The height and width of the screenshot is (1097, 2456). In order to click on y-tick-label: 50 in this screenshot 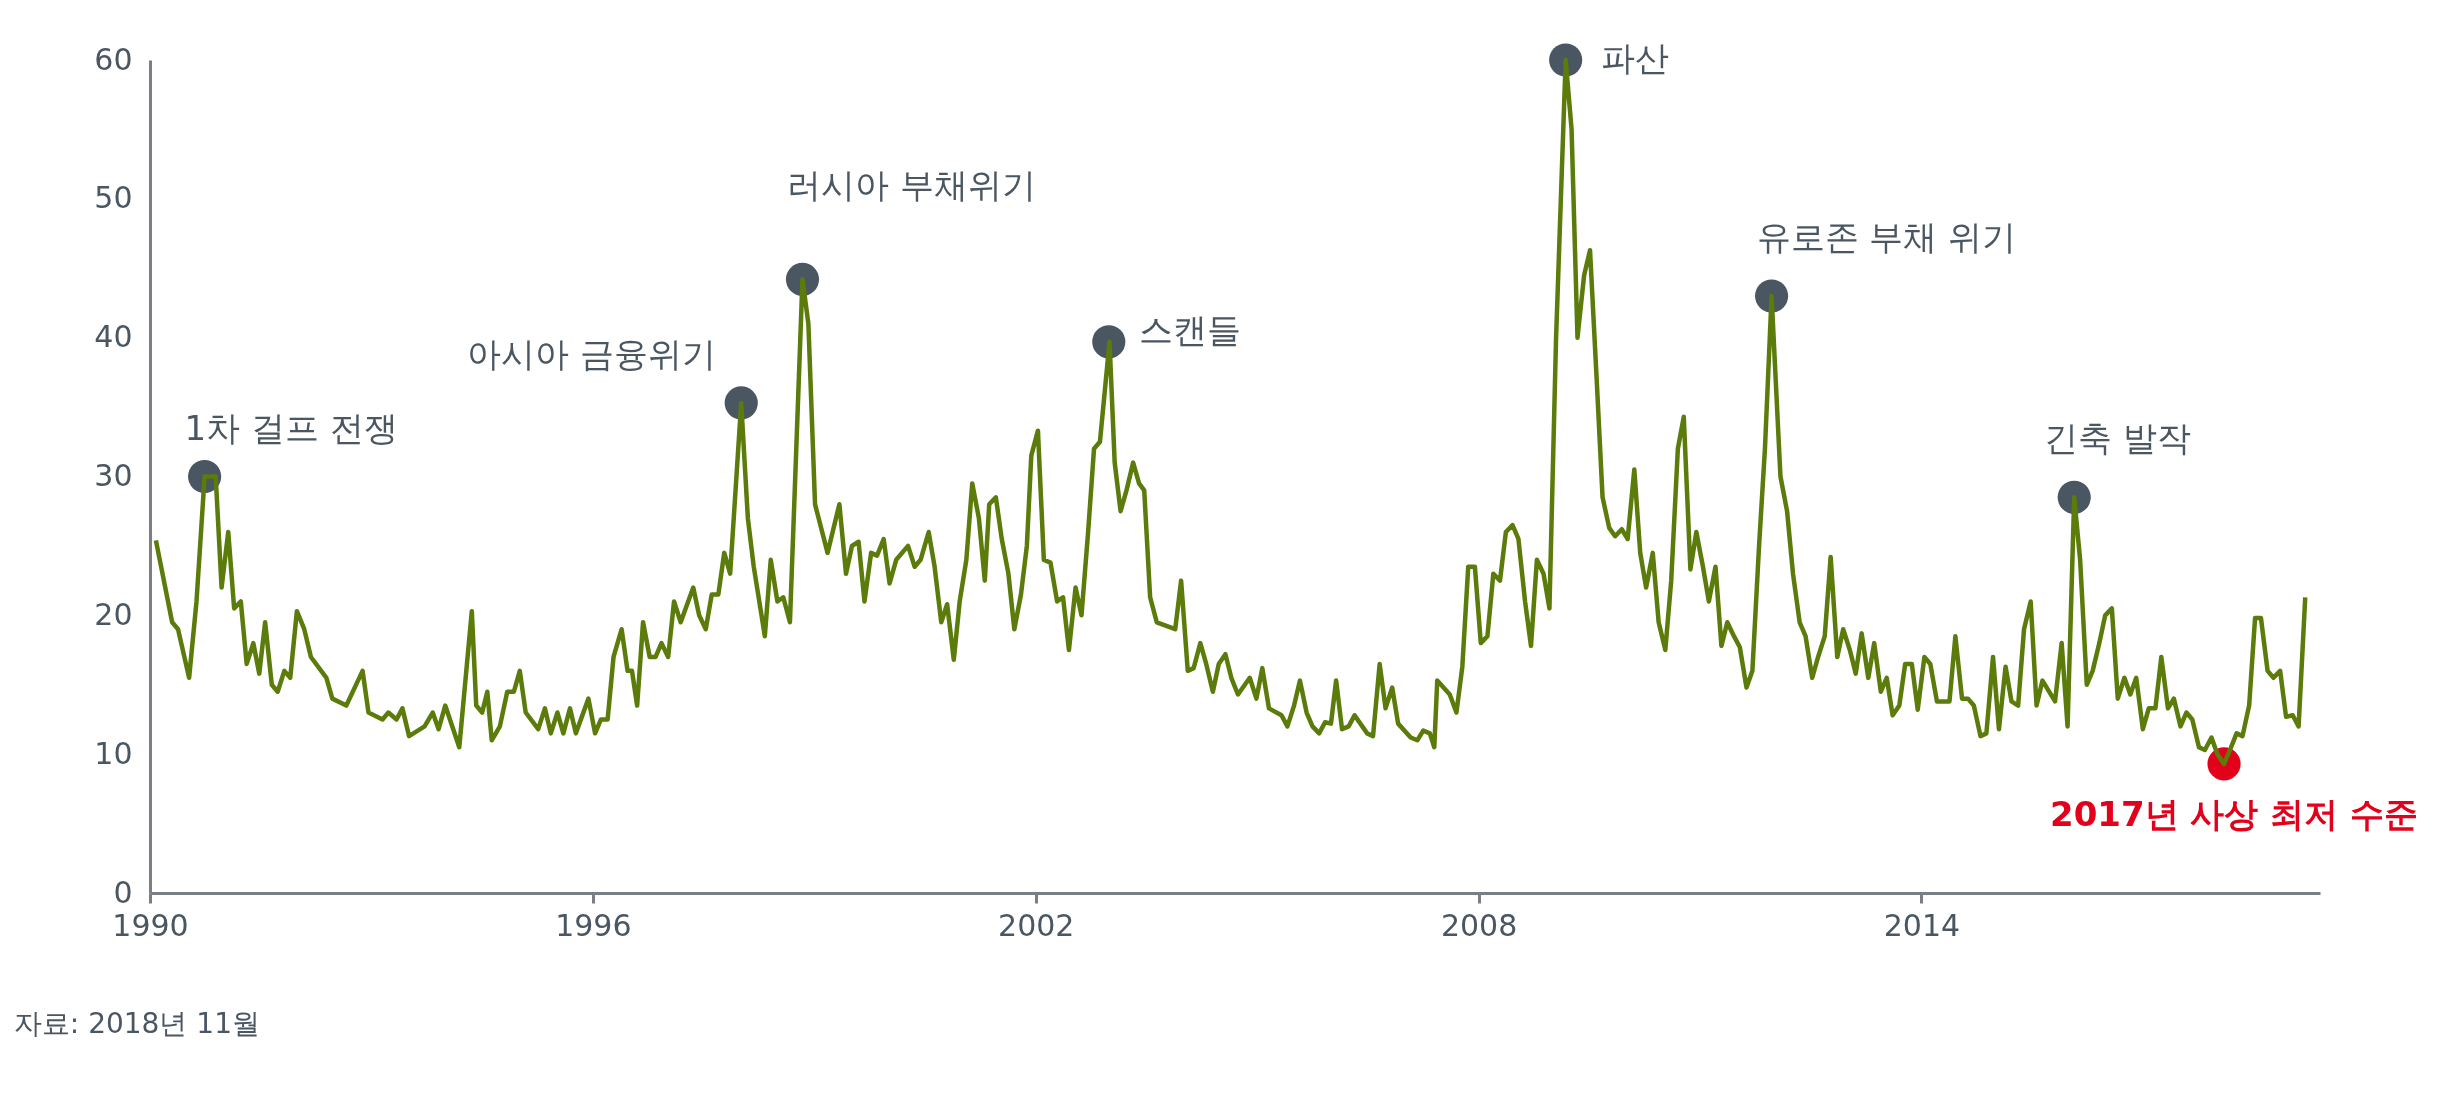, I will do `click(113, 198)`.